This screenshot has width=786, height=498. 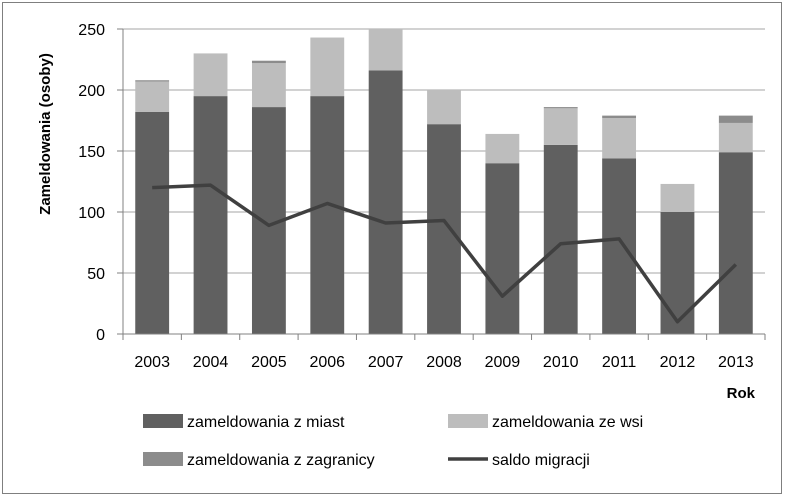 What do you see at coordinates (96, 274) in the screenshot?
I see `y-tick-label: 50` at bounding box center [96, 274].